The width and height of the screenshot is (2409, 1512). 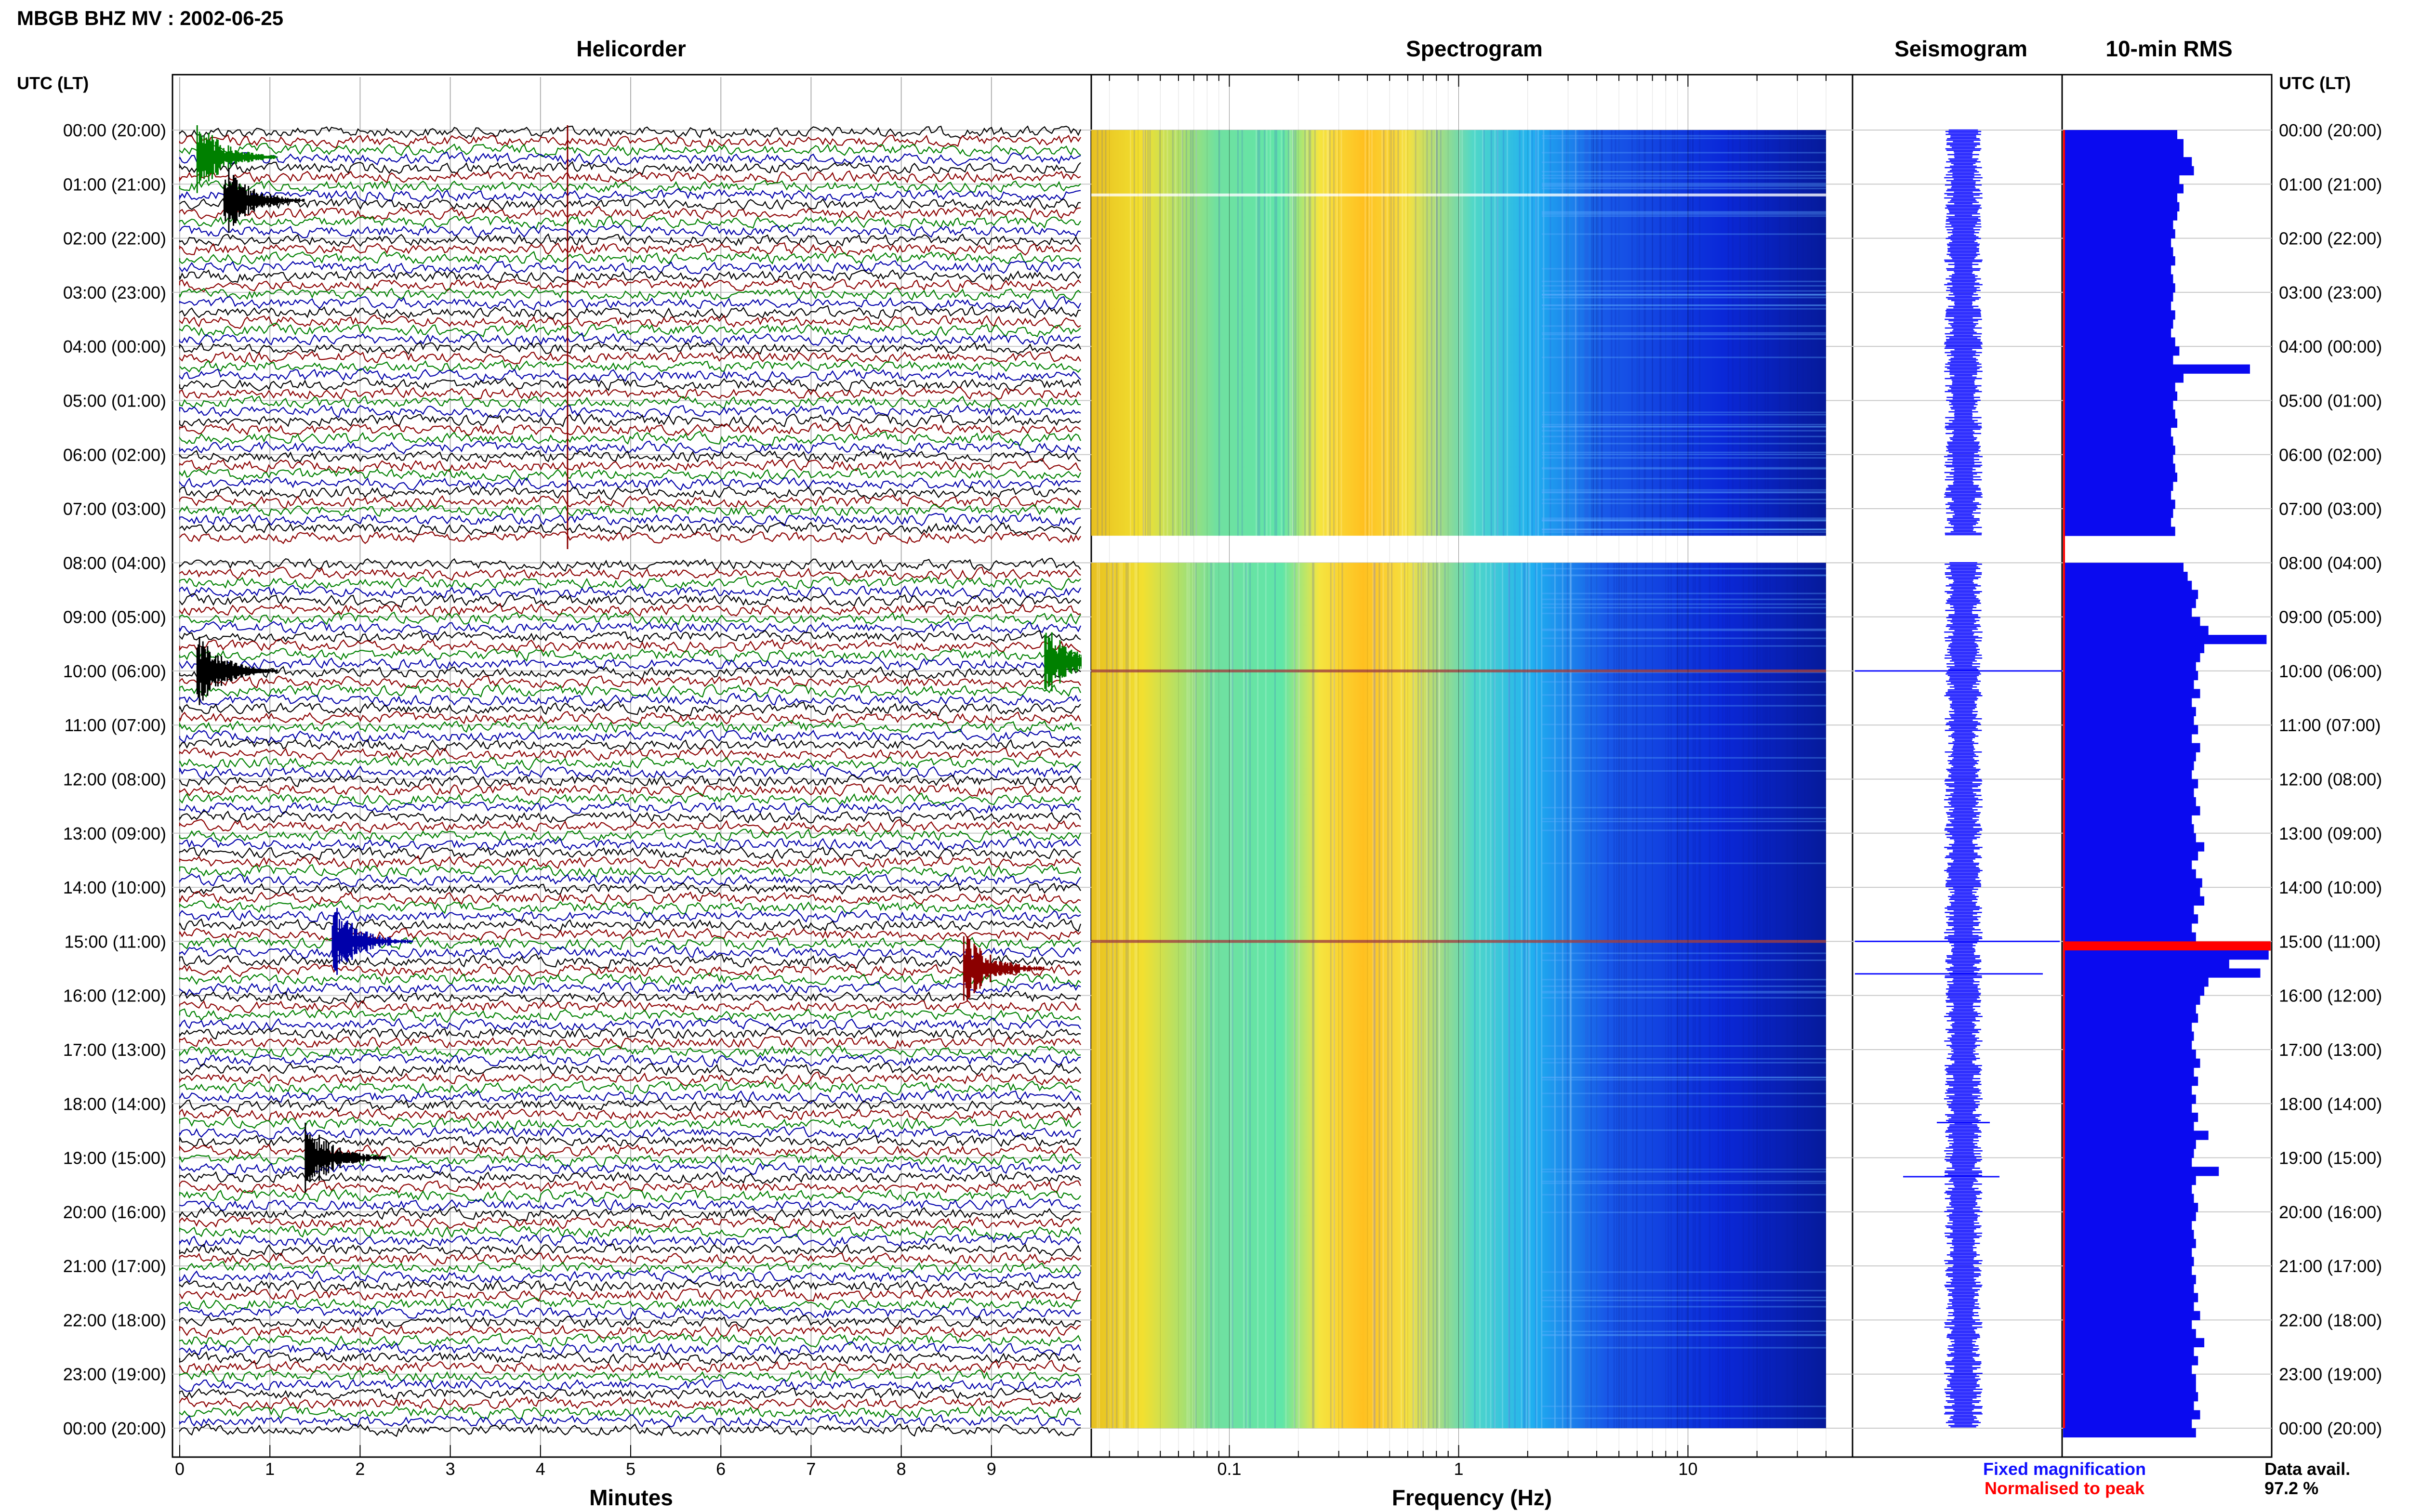 What do you see at coordinates (2330, 1104) in the screenshot?
I see `row-label-right: 18:00 (14:00)` at bounding box center [2330, 1104].